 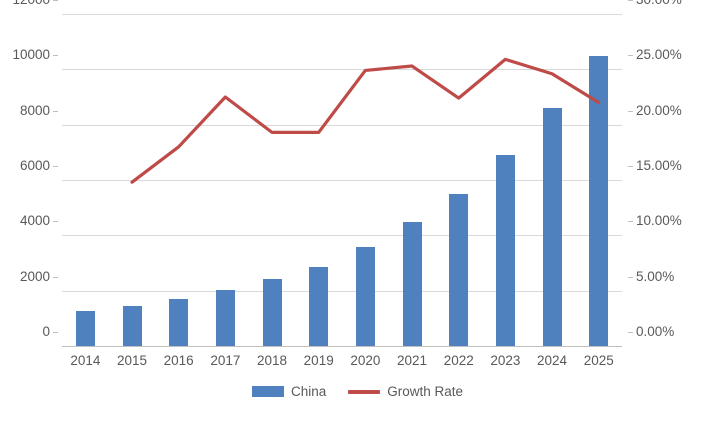 What do you see at coordinates (364, 391) in the screenshot?
I see `legend-line-swatch-icon` at bounding box center [364, 391].